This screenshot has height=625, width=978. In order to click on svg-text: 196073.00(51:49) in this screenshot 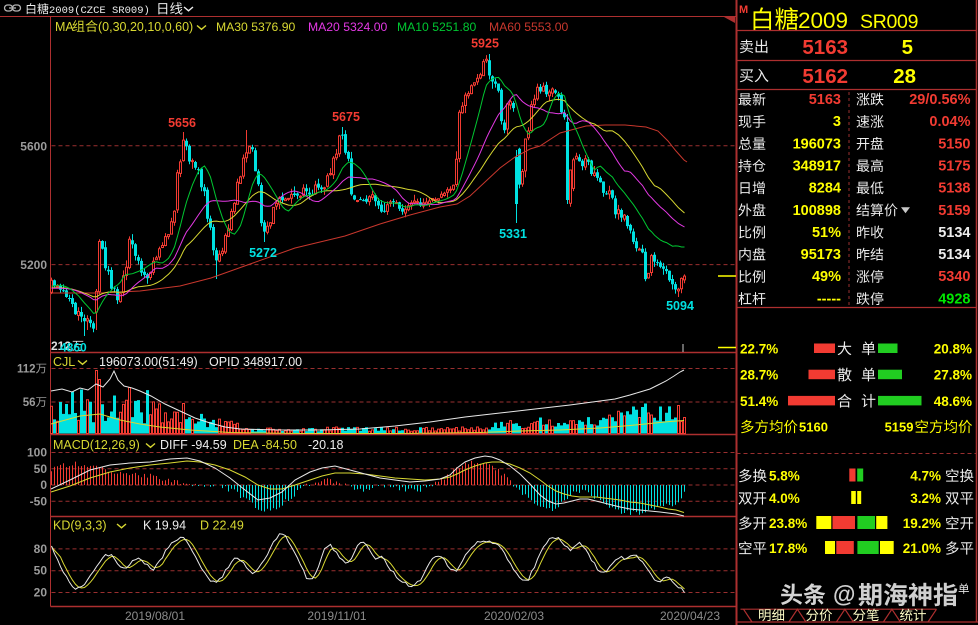, I will do `click(148, 362)`.